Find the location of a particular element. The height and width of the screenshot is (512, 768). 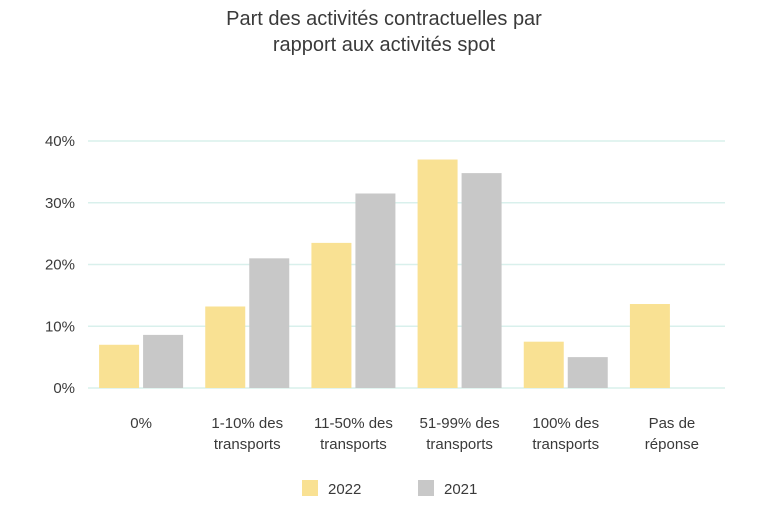

y-tick-label: 30% is located at coordinates (60, 203).